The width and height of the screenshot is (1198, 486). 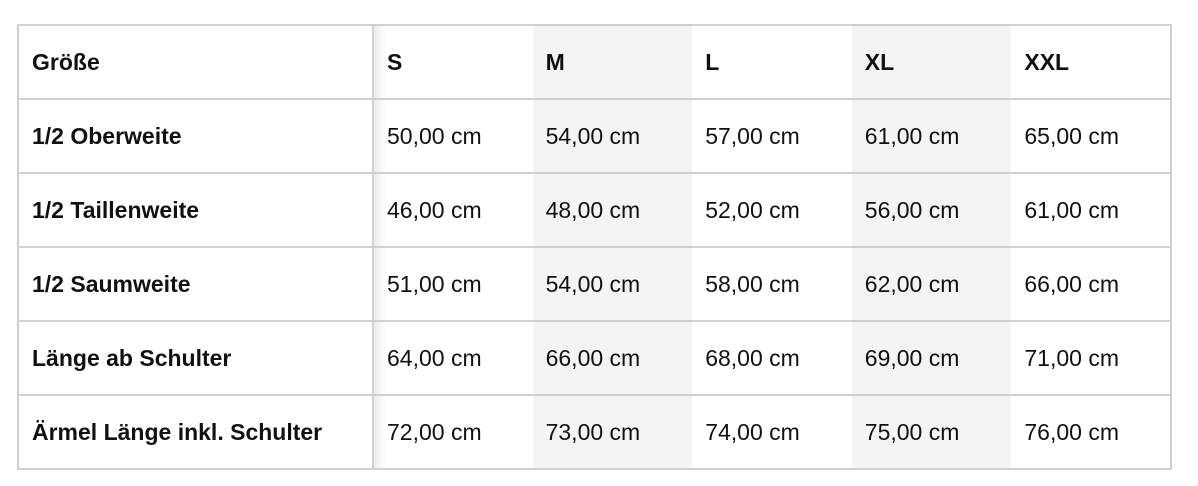 What do you see at coordinates (931, 432) in the screenshot?
I see `measurement-cell: 75,00 cm` at bounding box center [931, 432].